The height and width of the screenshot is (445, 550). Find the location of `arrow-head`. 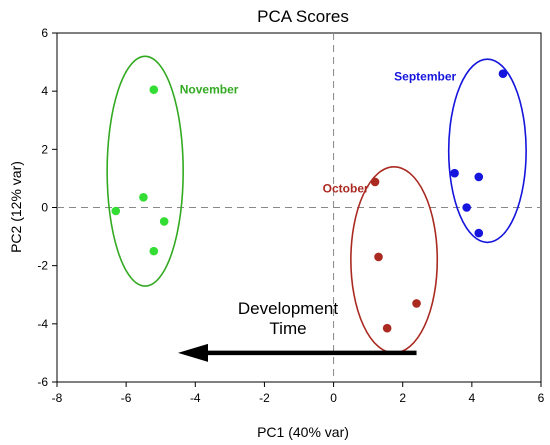

arrow-head is located at coordinates (193, 352).